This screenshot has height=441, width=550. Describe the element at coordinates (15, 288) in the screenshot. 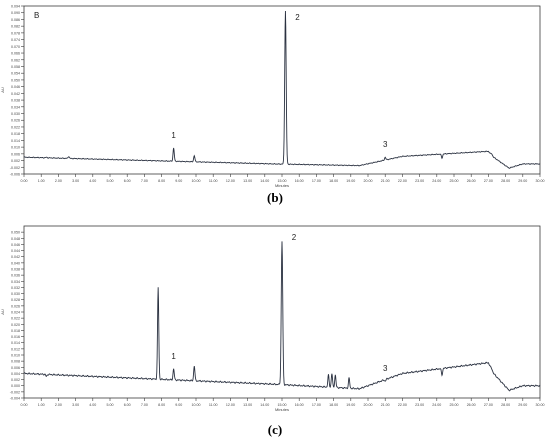

I see `chart-c-y-tick-label-9: 0.032` at that location.